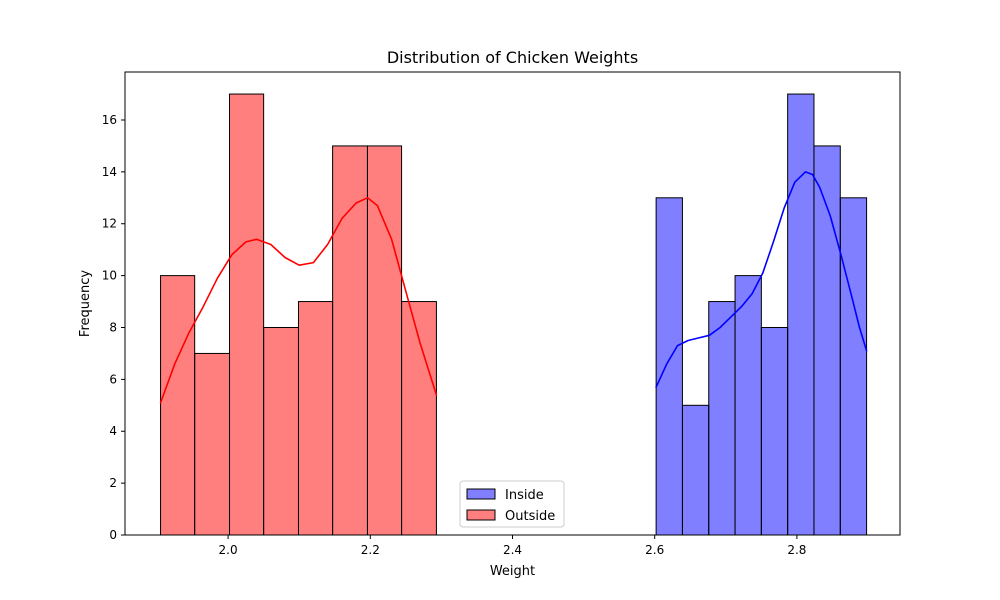 This screenshot has height=600, width=1000. I want to click on x-ticks: 2.0 2.2 2.4 2.6 2.8, so click(512, 546).